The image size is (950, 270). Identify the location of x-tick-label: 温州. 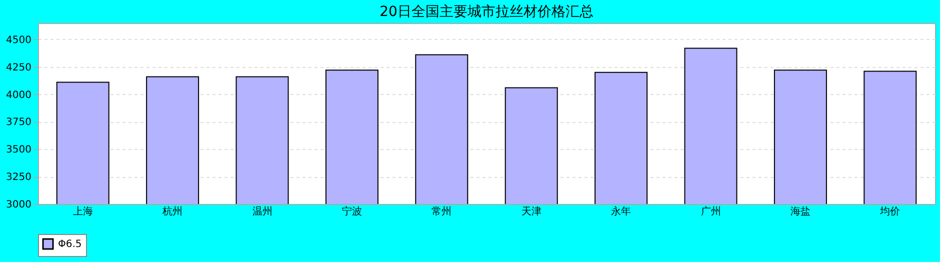
(262, 212).